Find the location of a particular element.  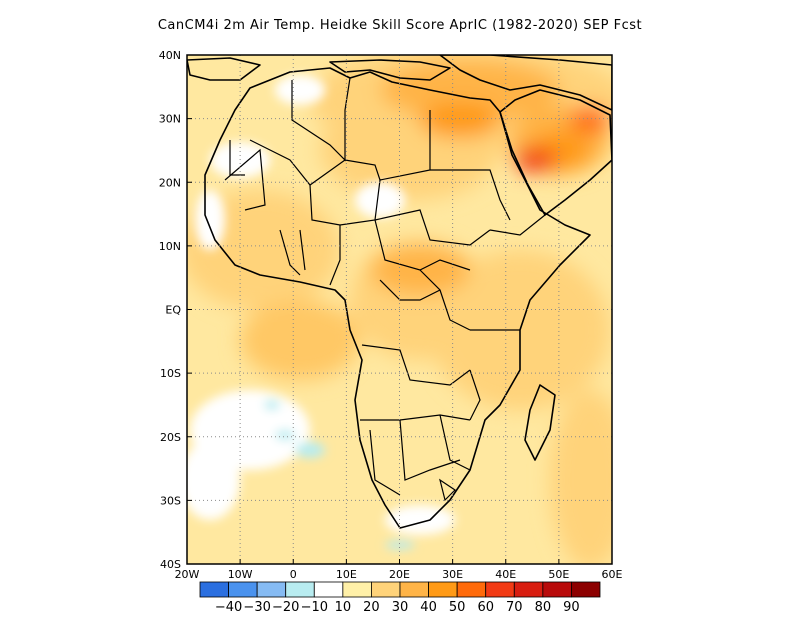

colorbar-label: 80 is located at coordinates (543, 607).